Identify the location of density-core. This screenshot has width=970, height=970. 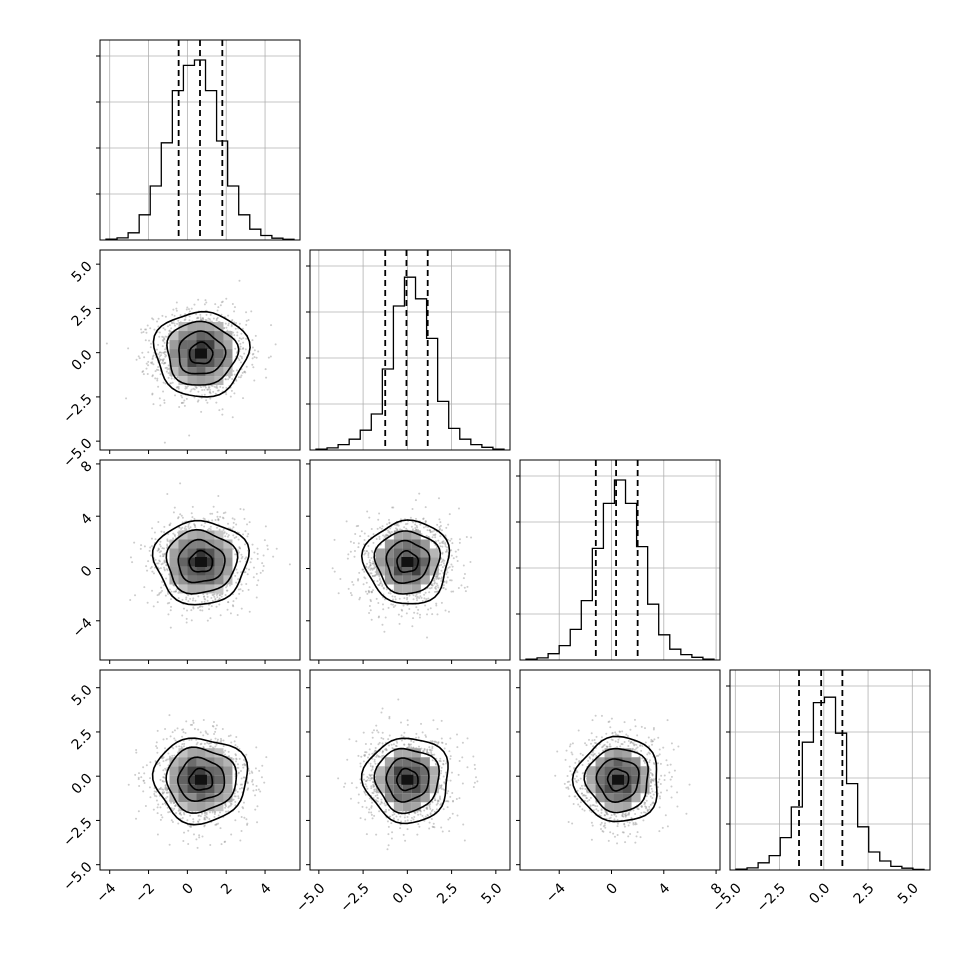
(200, 561).